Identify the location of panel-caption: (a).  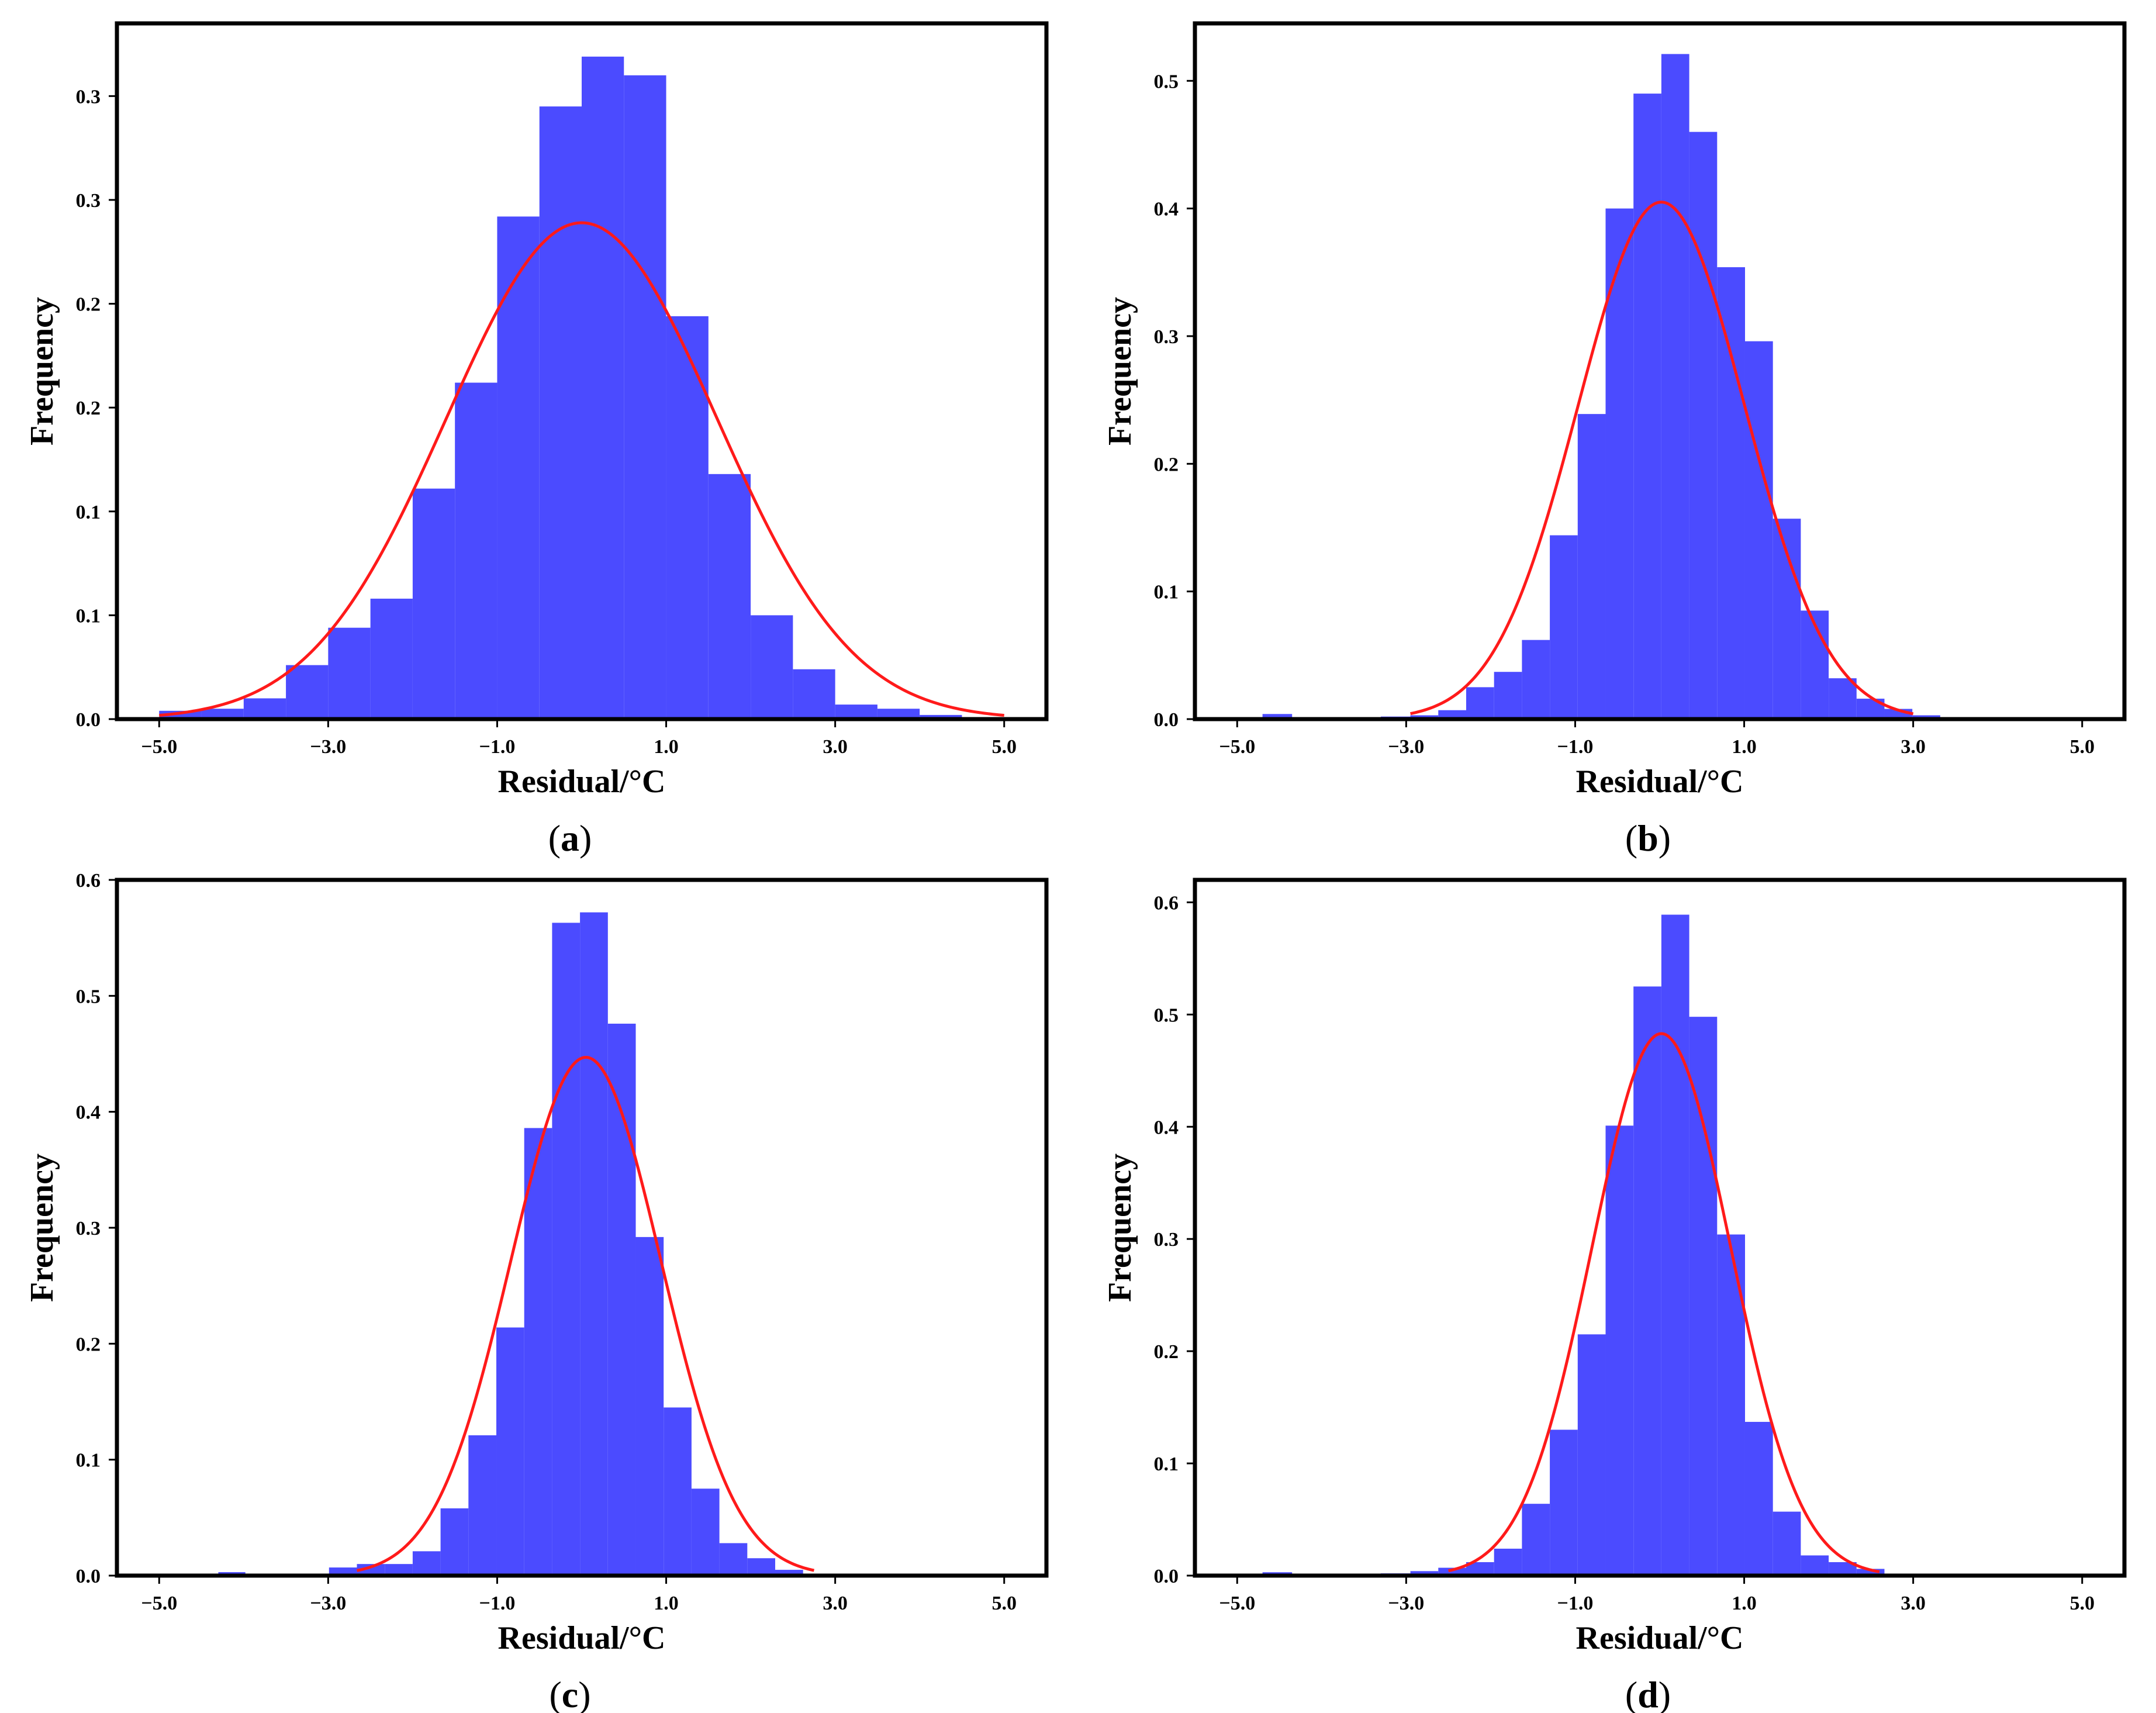
(570, 838).